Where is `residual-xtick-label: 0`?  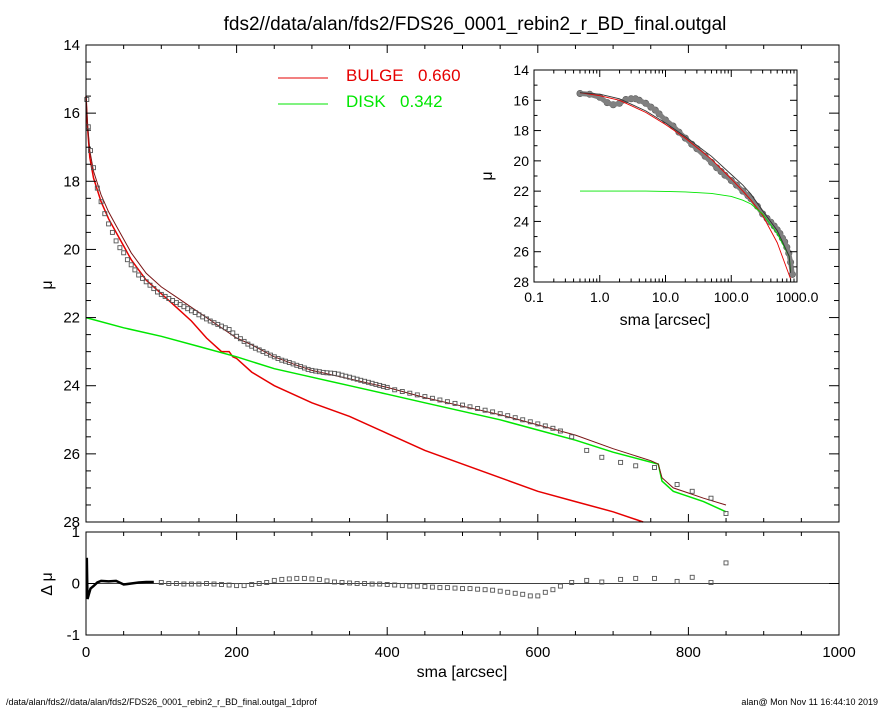
residual-xtick-label: 0 is located at coordinates (86, 652).